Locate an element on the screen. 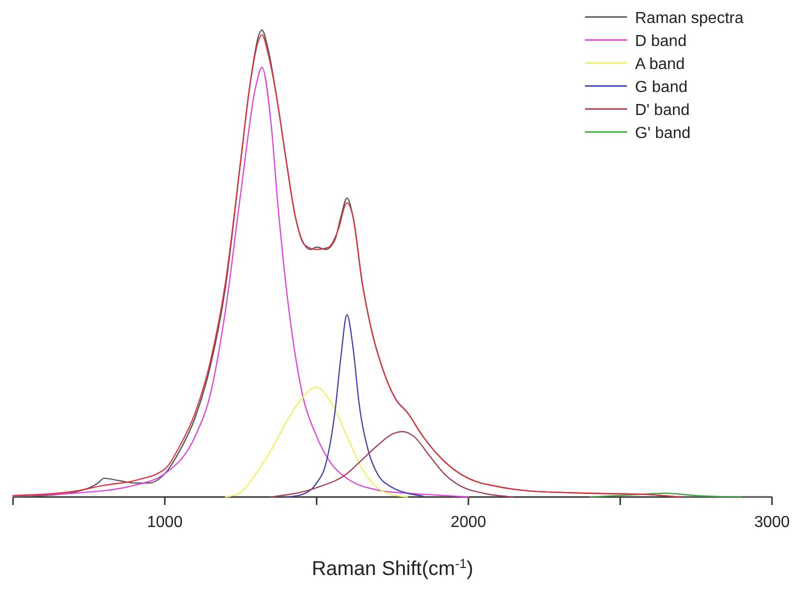 This screenshot has width=807, height=594. legend-label: A band is located at coordinates (660, 64).